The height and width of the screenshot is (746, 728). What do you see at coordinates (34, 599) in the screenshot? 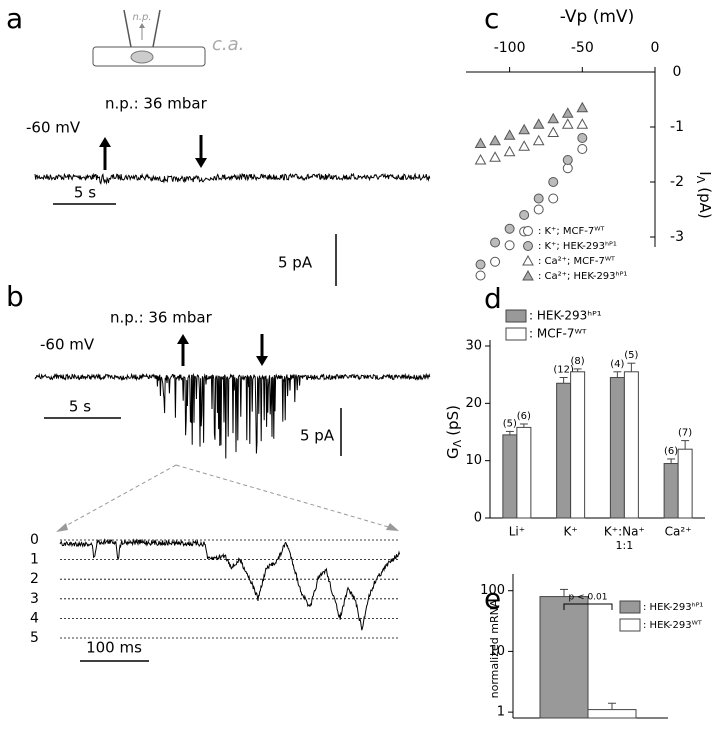
I see `level-label: 3` at bounding box center [34, 599].